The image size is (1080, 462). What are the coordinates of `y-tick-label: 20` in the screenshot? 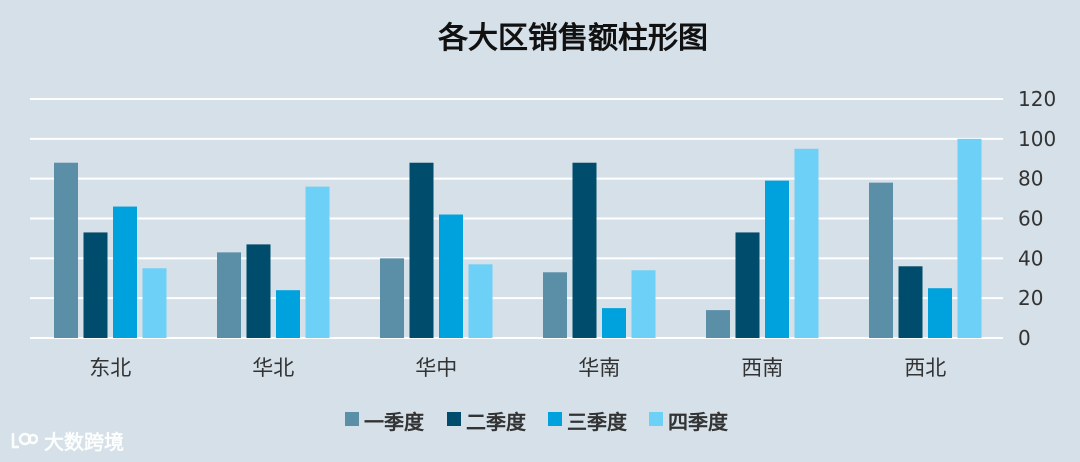 It's located at (1030, 298).